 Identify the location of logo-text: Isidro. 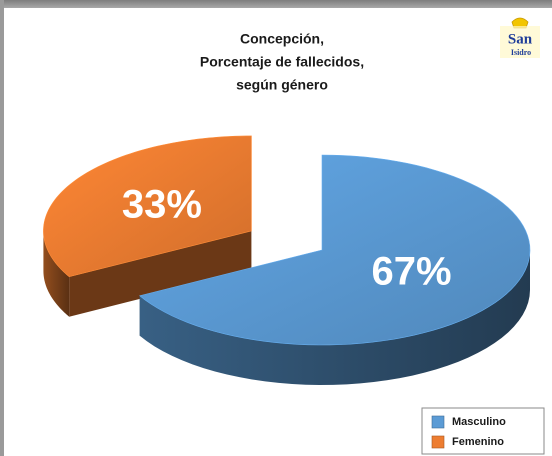
(521, 52).